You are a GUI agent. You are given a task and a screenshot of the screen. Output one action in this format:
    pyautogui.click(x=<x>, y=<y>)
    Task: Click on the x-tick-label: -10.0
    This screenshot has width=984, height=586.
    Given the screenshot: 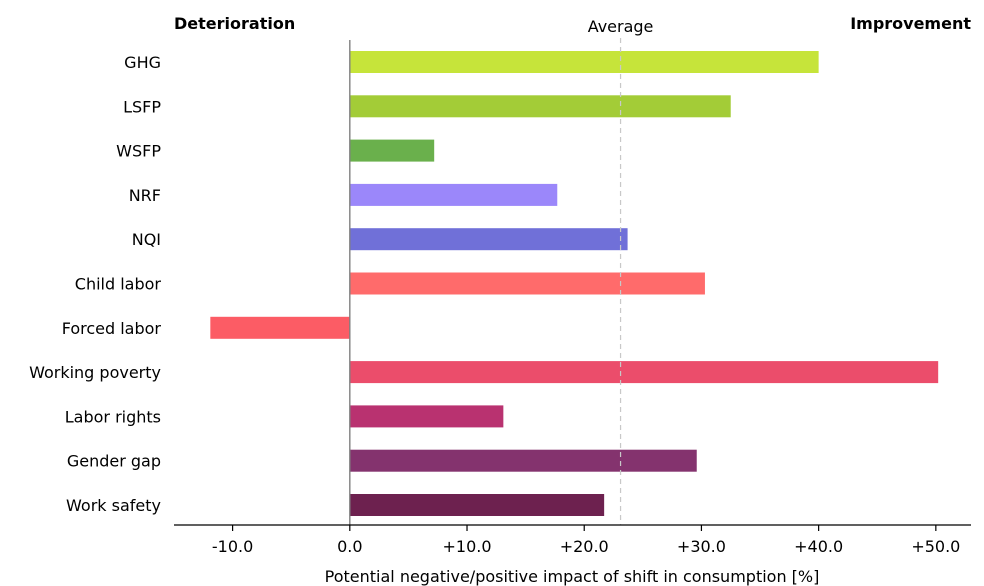 What is the action you would take?
    pyautogui.click(x=232, y=546)
    